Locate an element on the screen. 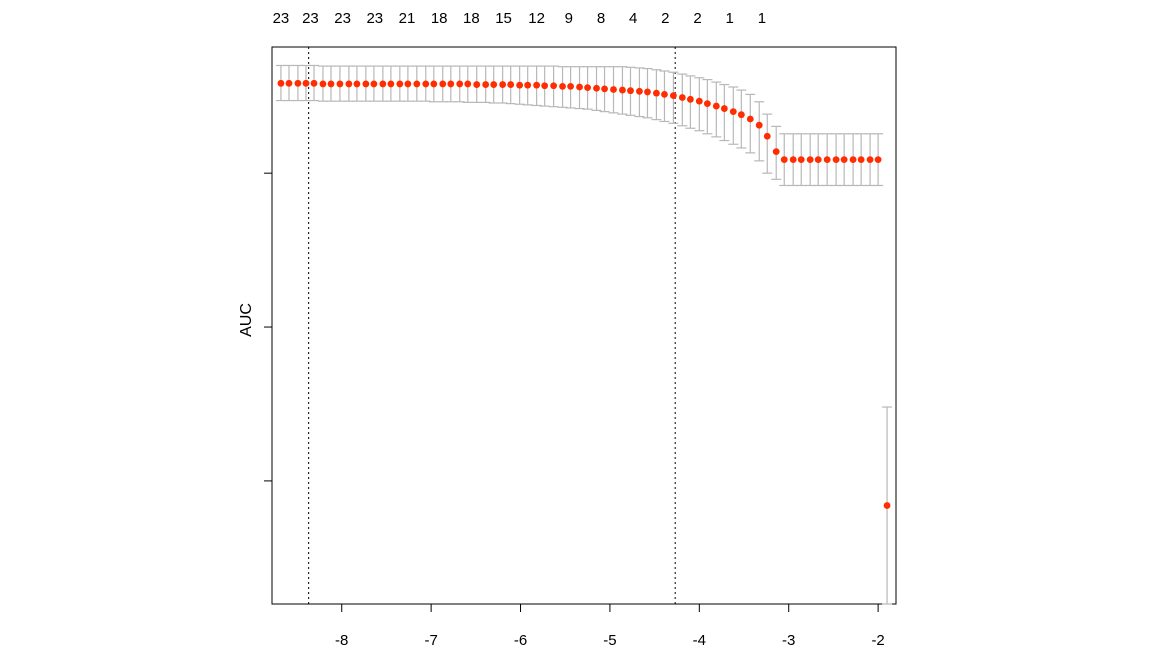 The height and width of the screenshot is (657, 1157). x-tick-label: -5 is located at coordinates (609, 640).